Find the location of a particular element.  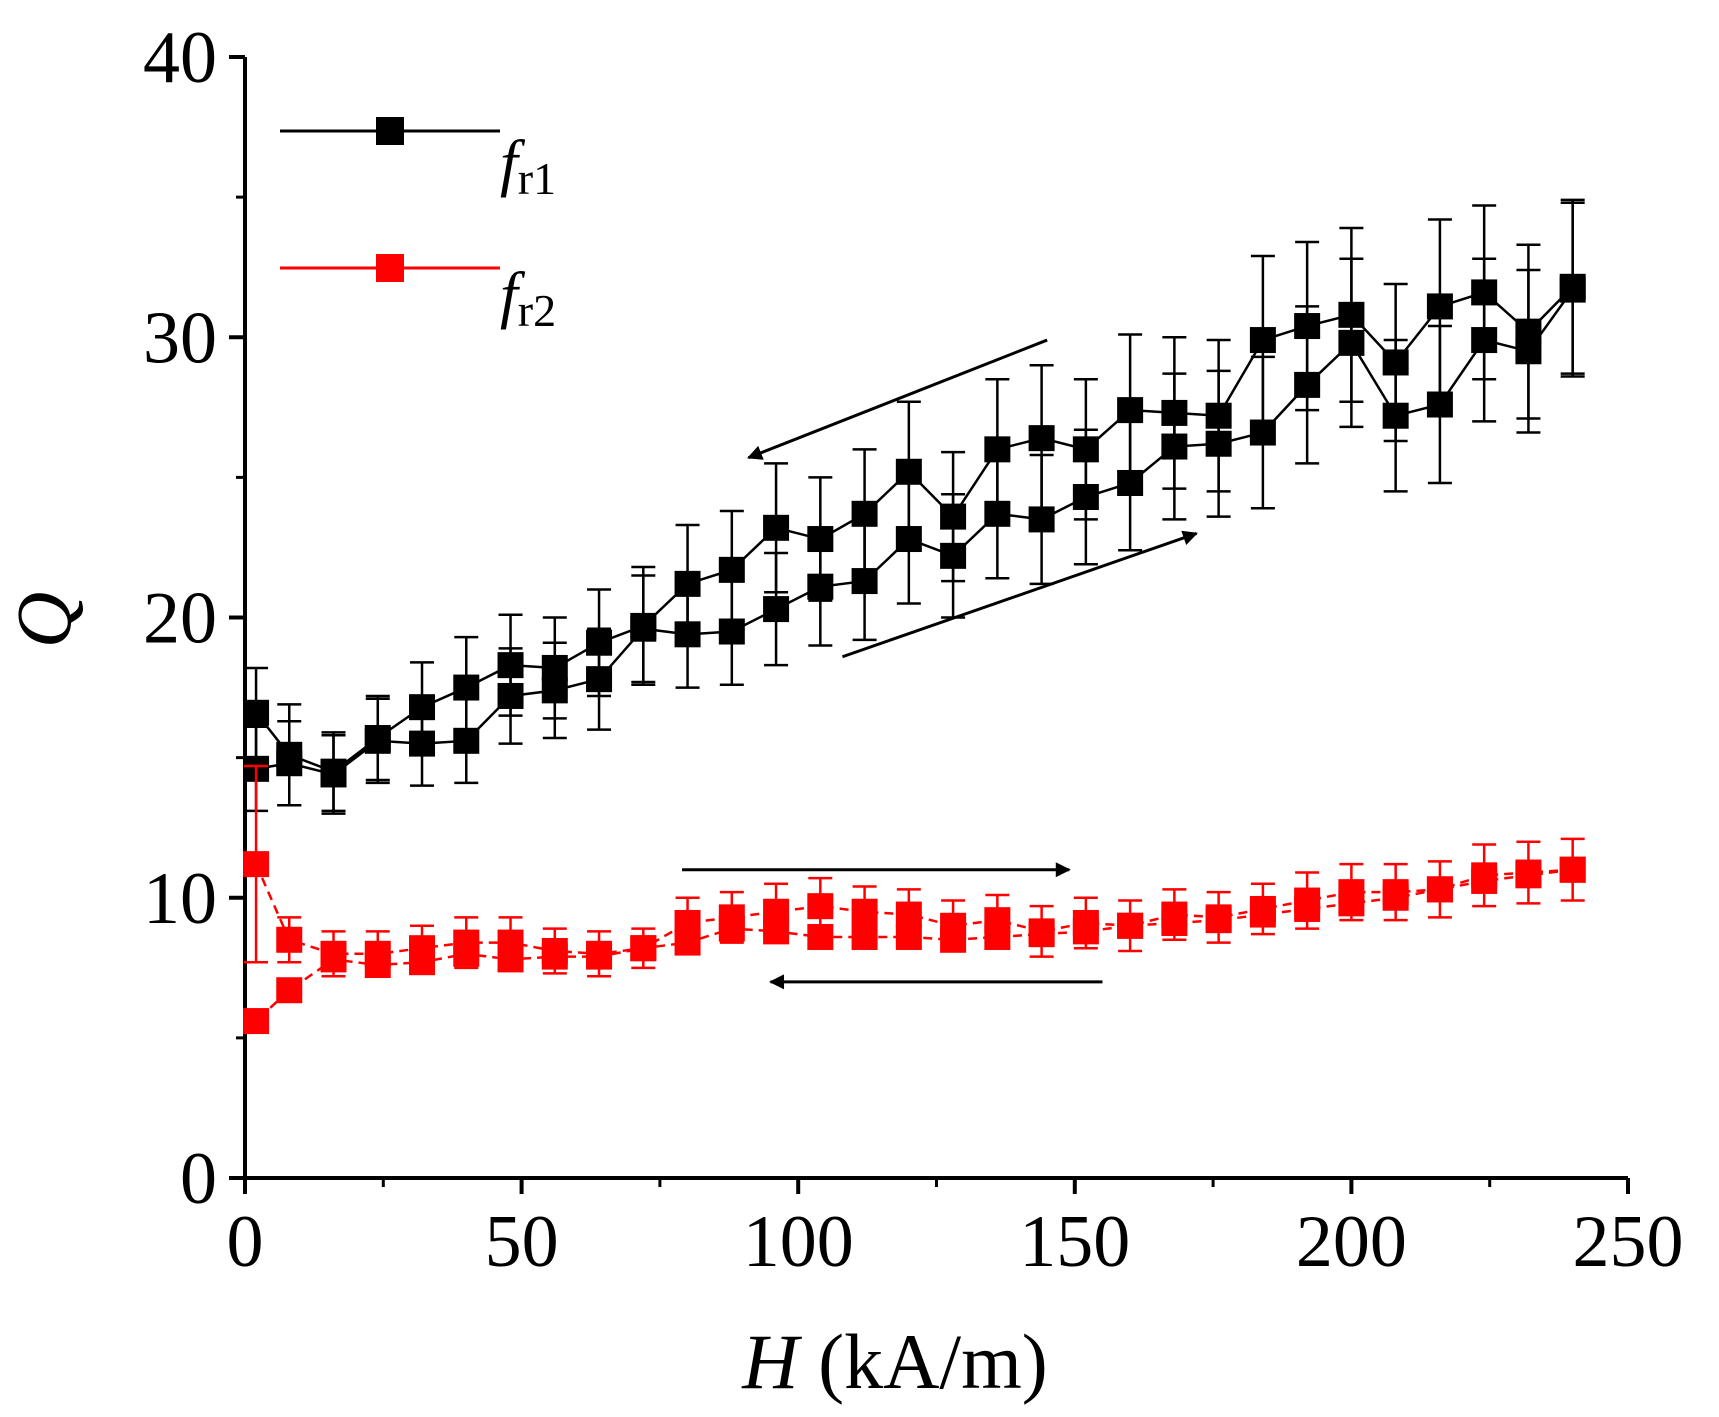

annotations is located at coordinates (940, 664).